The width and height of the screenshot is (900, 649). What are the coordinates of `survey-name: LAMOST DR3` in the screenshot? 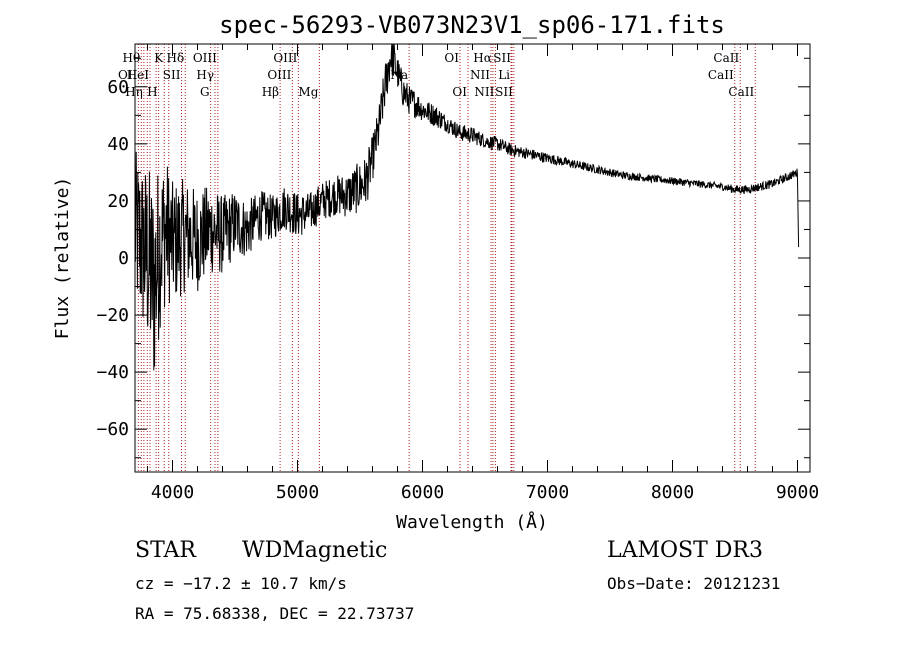 It's located at (685, 550).